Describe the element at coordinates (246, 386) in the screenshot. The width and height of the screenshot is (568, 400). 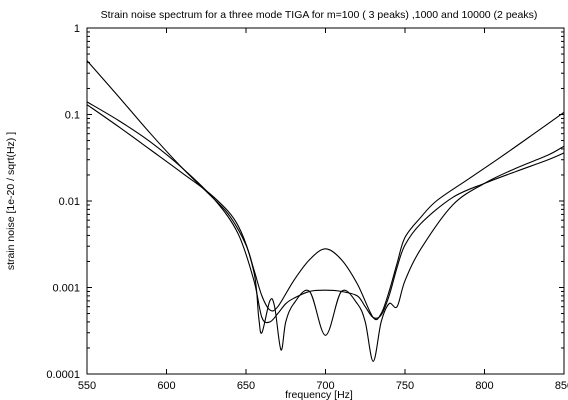
I see `x-tick-label: 650` at that location.